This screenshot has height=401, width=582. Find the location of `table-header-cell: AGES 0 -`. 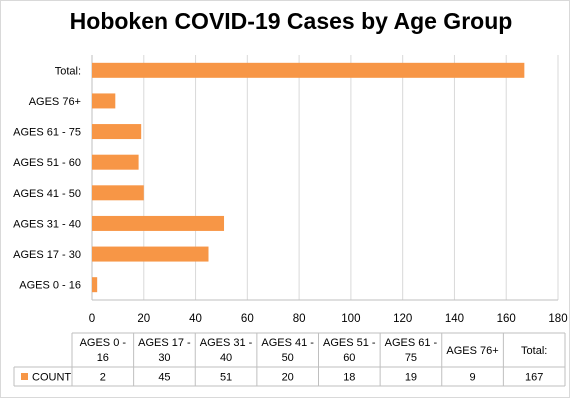

table-header-cell: AGES 0 - is located at coordinates (103, 343).